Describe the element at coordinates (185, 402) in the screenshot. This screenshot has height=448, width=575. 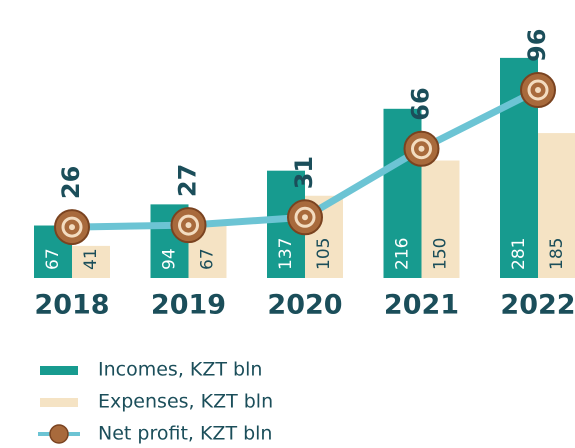
I see `legend-label: Expenses, KZT bln` at that location.